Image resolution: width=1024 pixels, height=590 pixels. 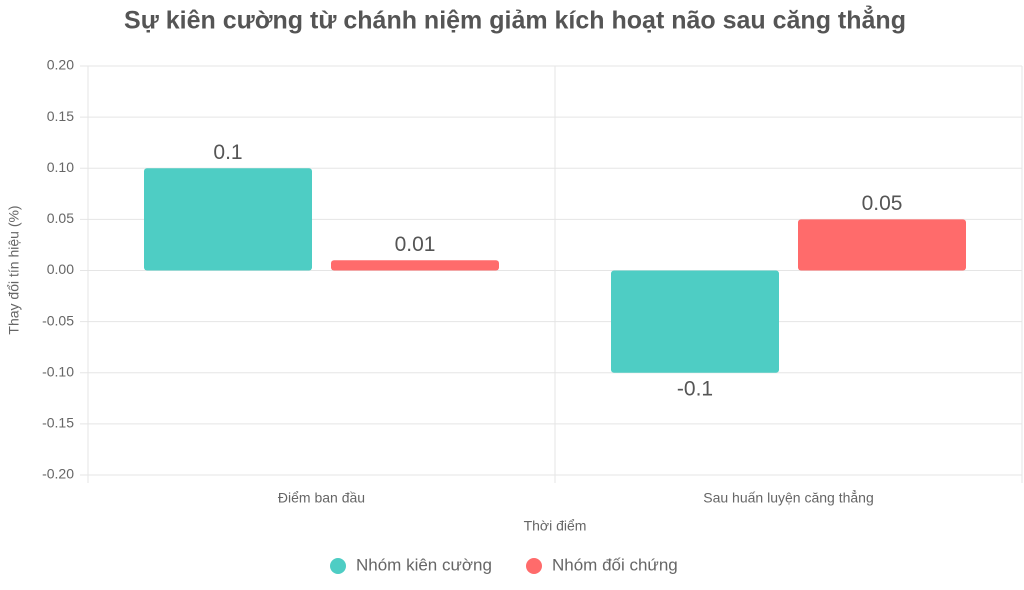 What do you see at coordinates (415, 244) in the screenshot?
I see `value-label: 0.01` at bounding box center [415, 244].